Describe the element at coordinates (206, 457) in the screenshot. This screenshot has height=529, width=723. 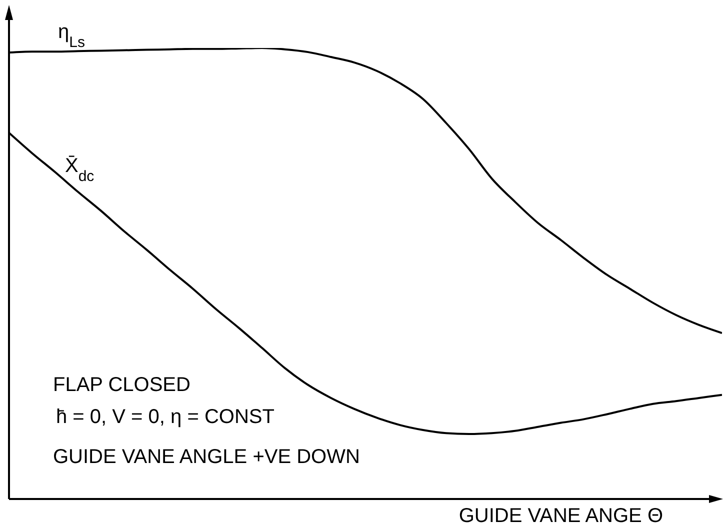
I see `annotation: GUIDE VANE ANGLE +VE DOWN` at that location.